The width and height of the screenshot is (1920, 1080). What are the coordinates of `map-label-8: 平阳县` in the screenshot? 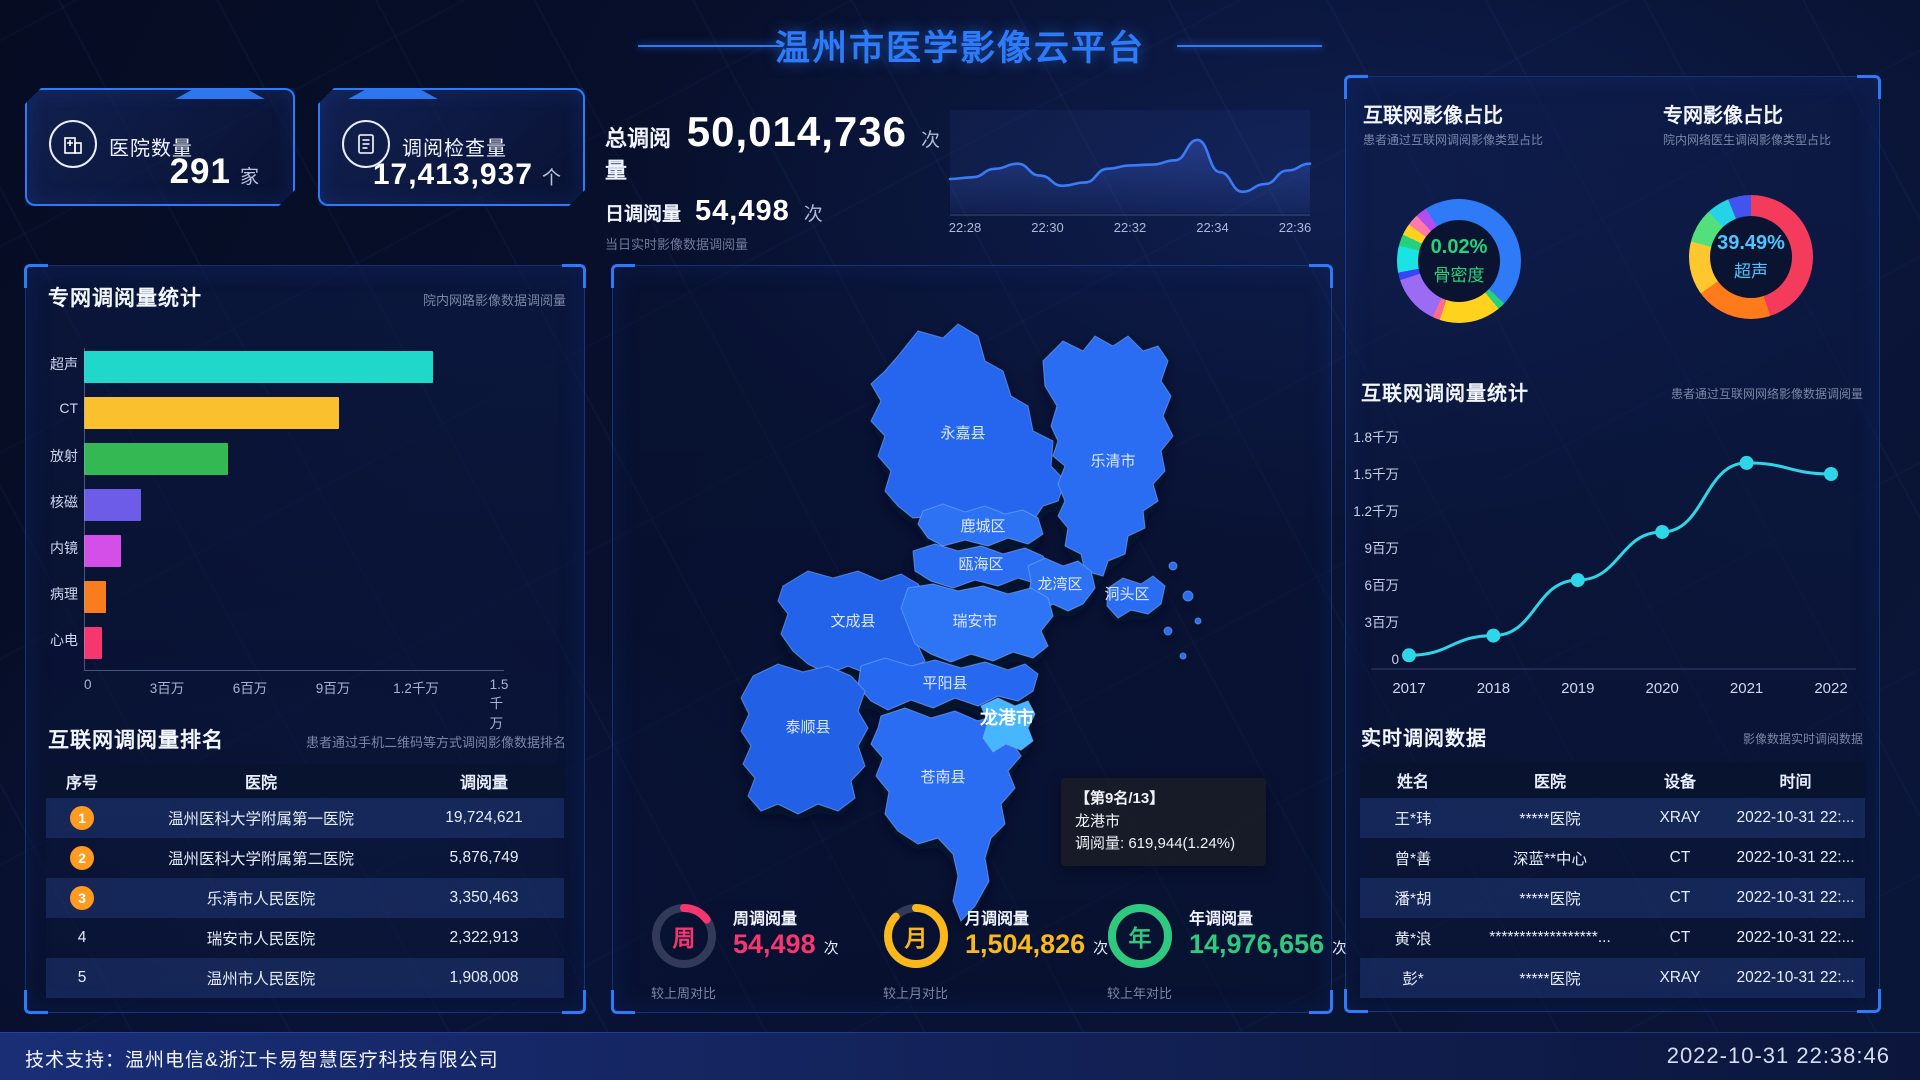 It's located at (944, 683).